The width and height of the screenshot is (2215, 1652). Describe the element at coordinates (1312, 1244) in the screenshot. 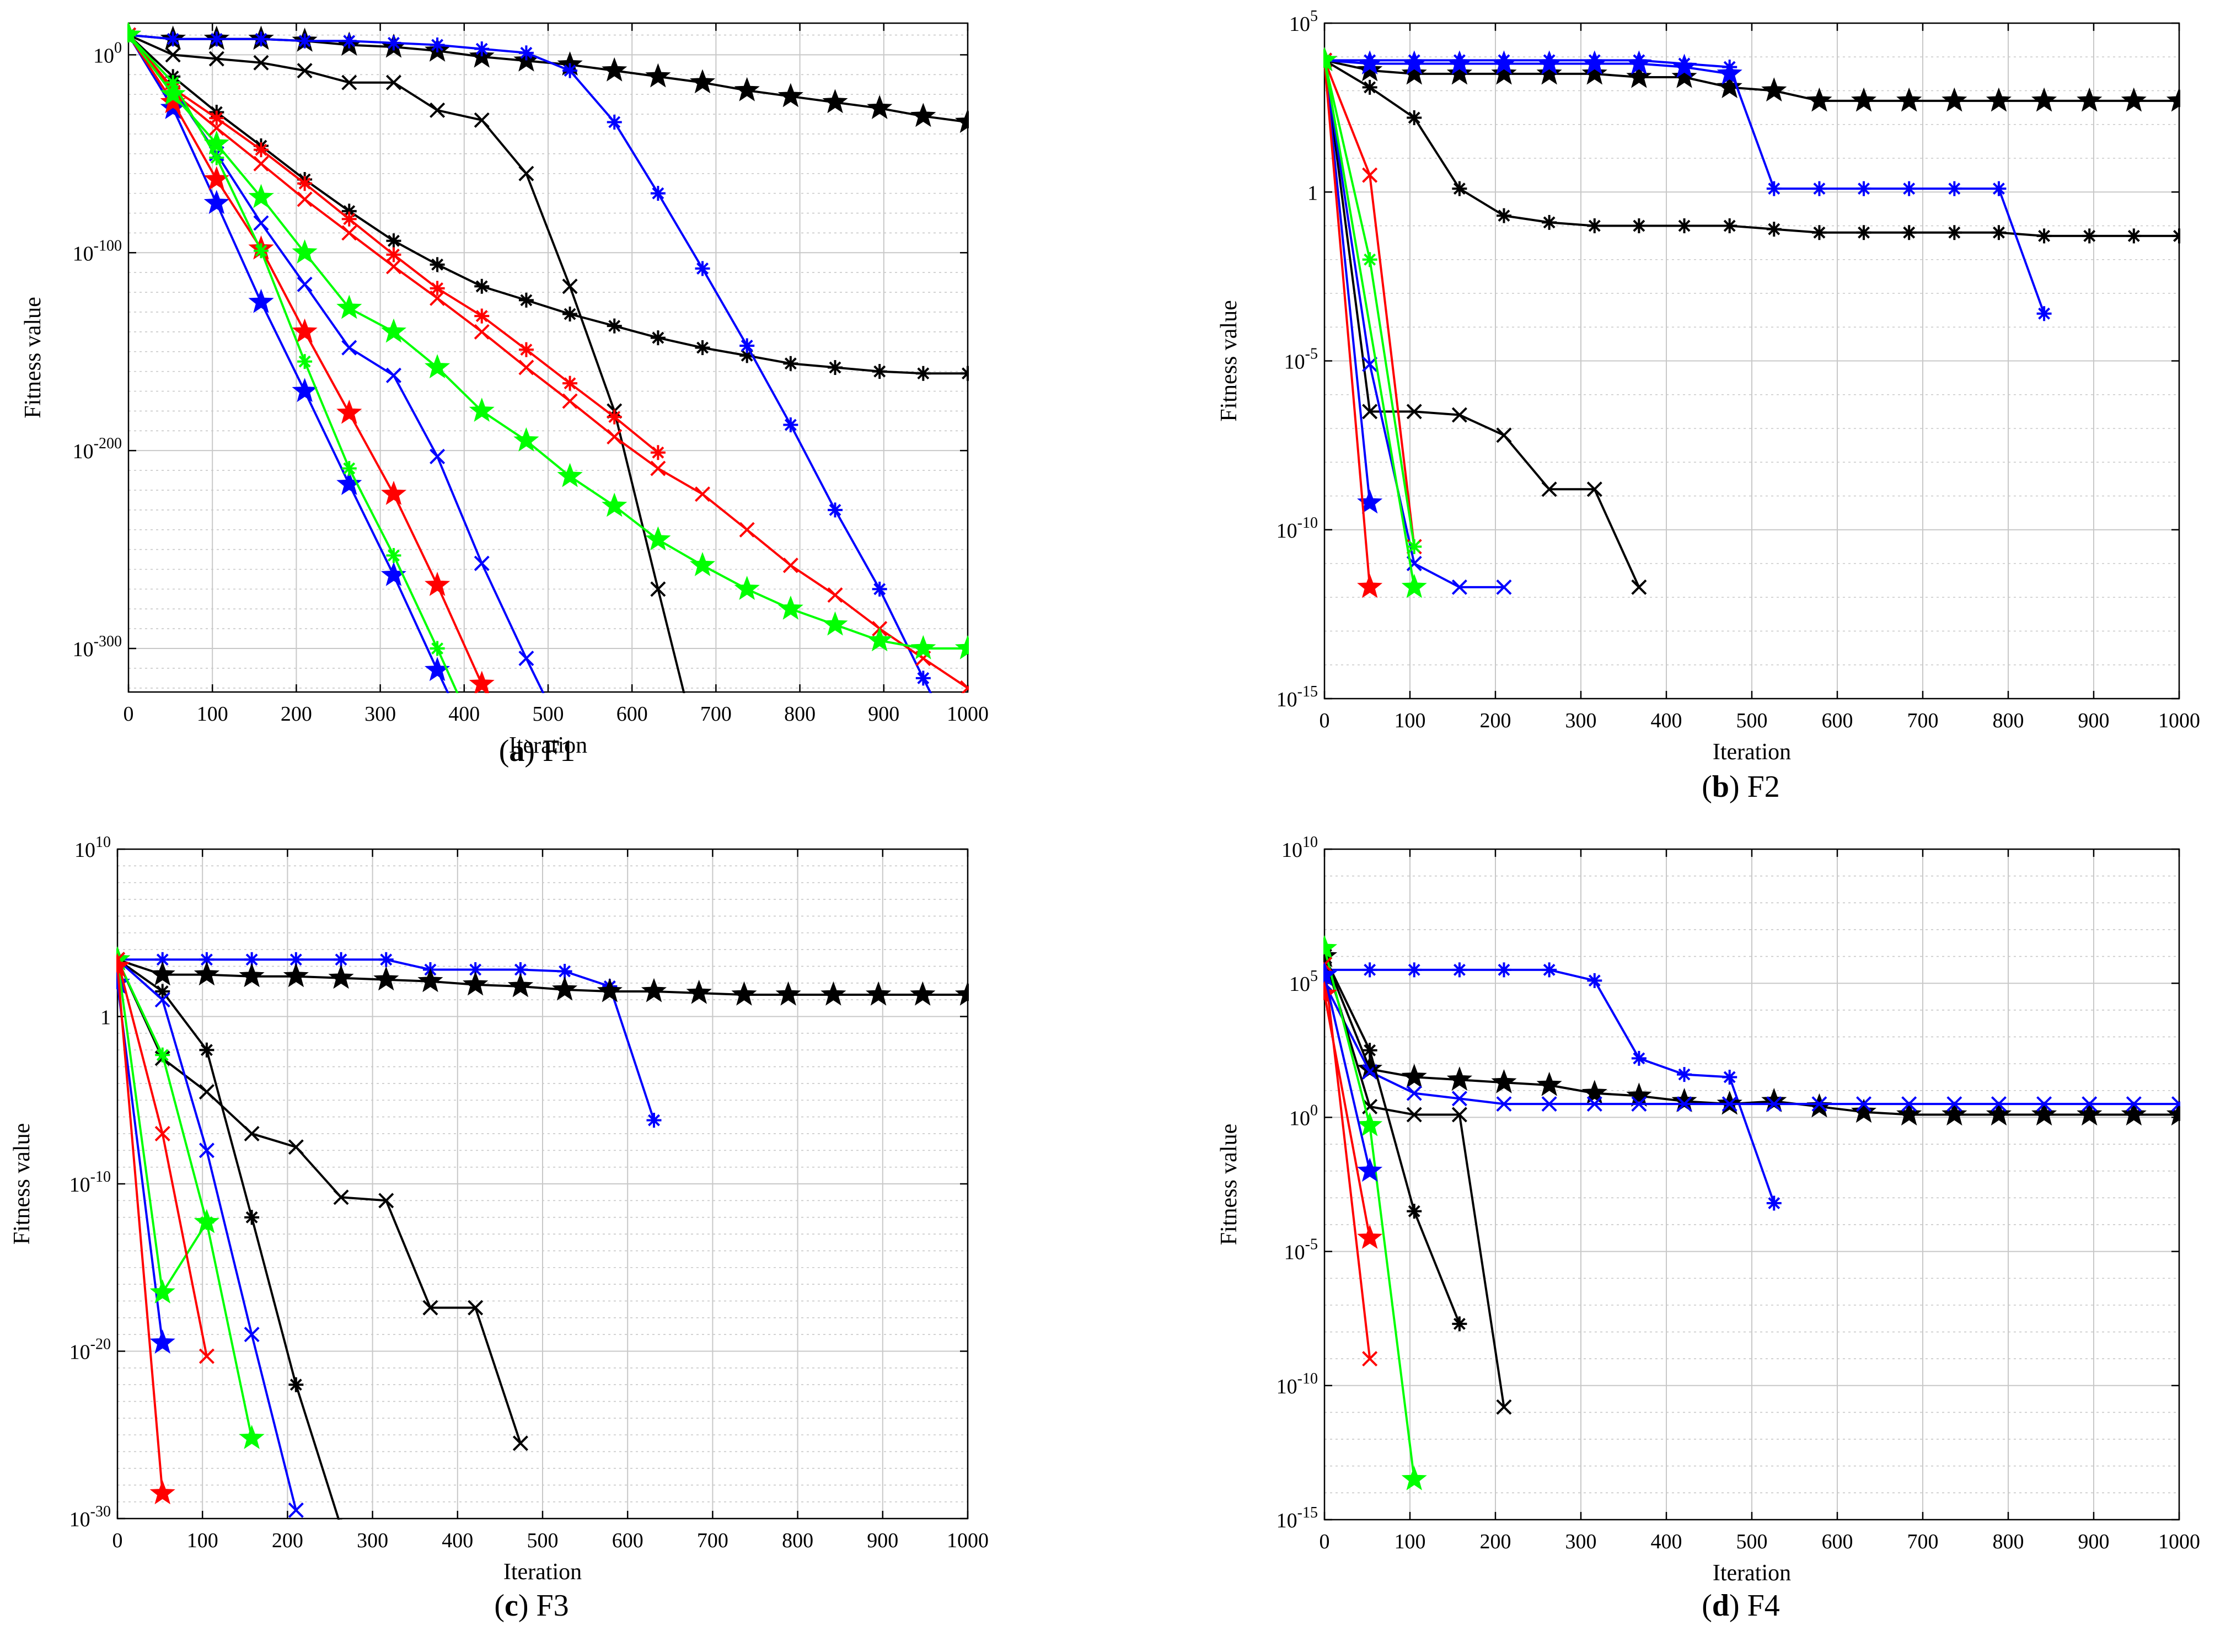

I see `y-tick-exponent: -5` at that location.